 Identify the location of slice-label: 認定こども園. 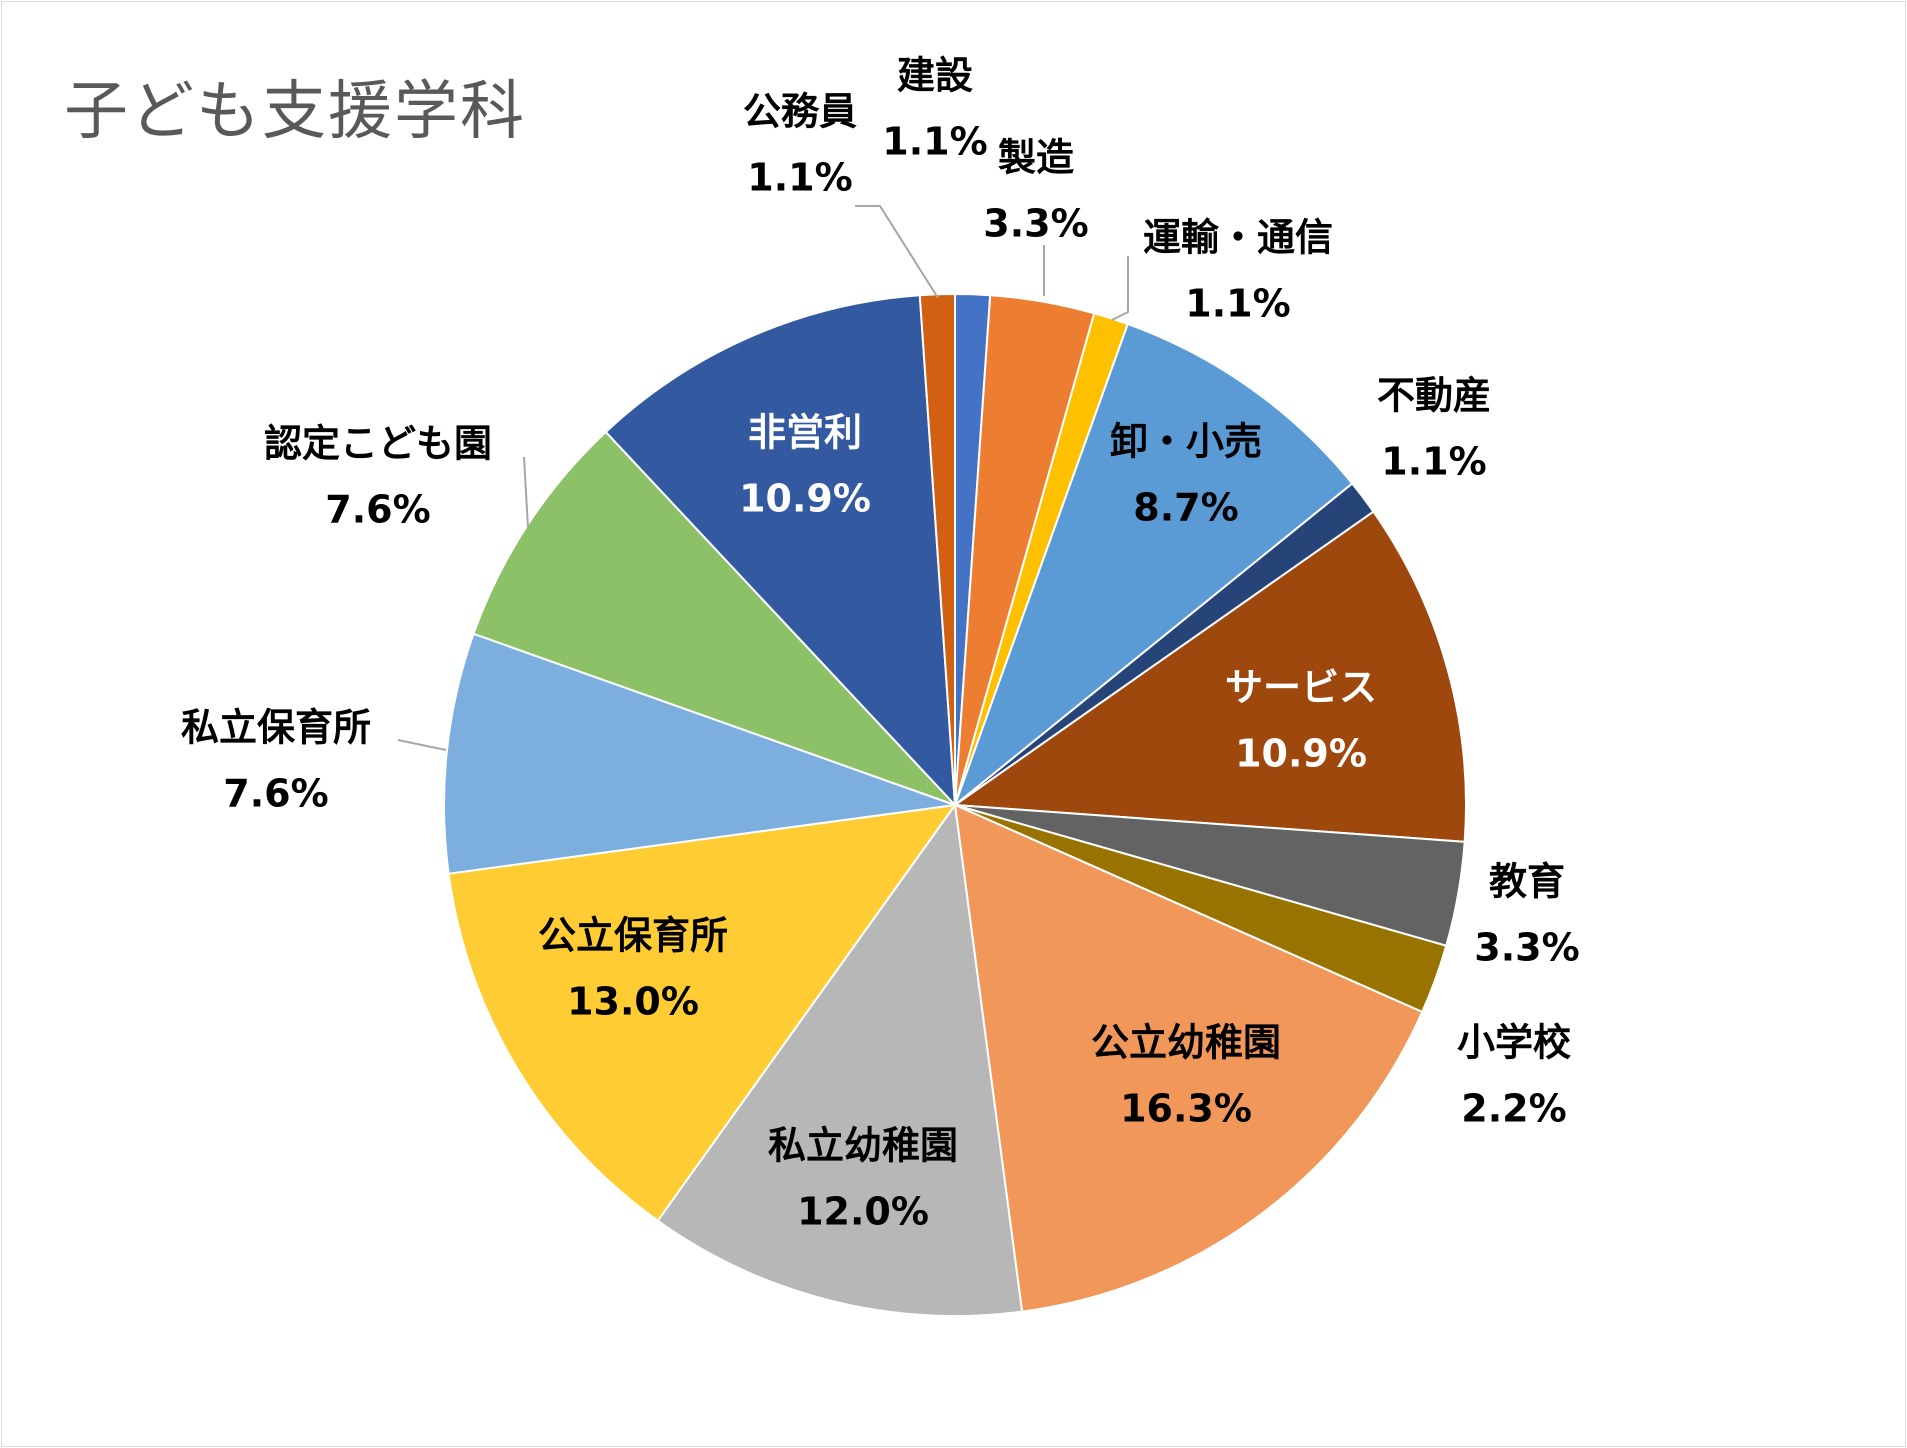
(378, 444).